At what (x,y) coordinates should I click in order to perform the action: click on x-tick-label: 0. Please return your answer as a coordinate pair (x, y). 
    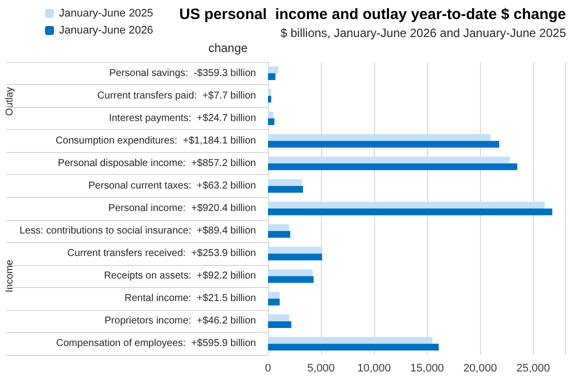
    Looking at the image, I should click on (268, 368).